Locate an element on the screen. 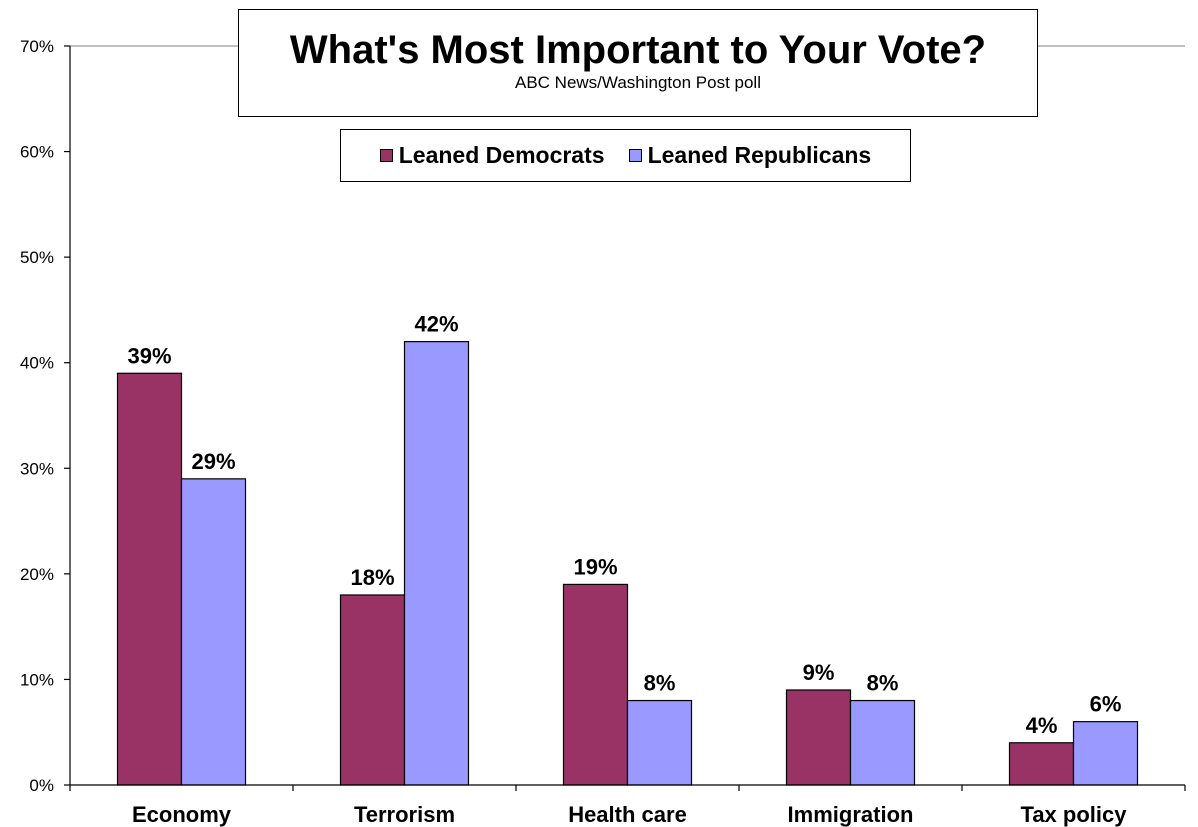  y-tick-label: 10% is located at coordinates (37, 679).